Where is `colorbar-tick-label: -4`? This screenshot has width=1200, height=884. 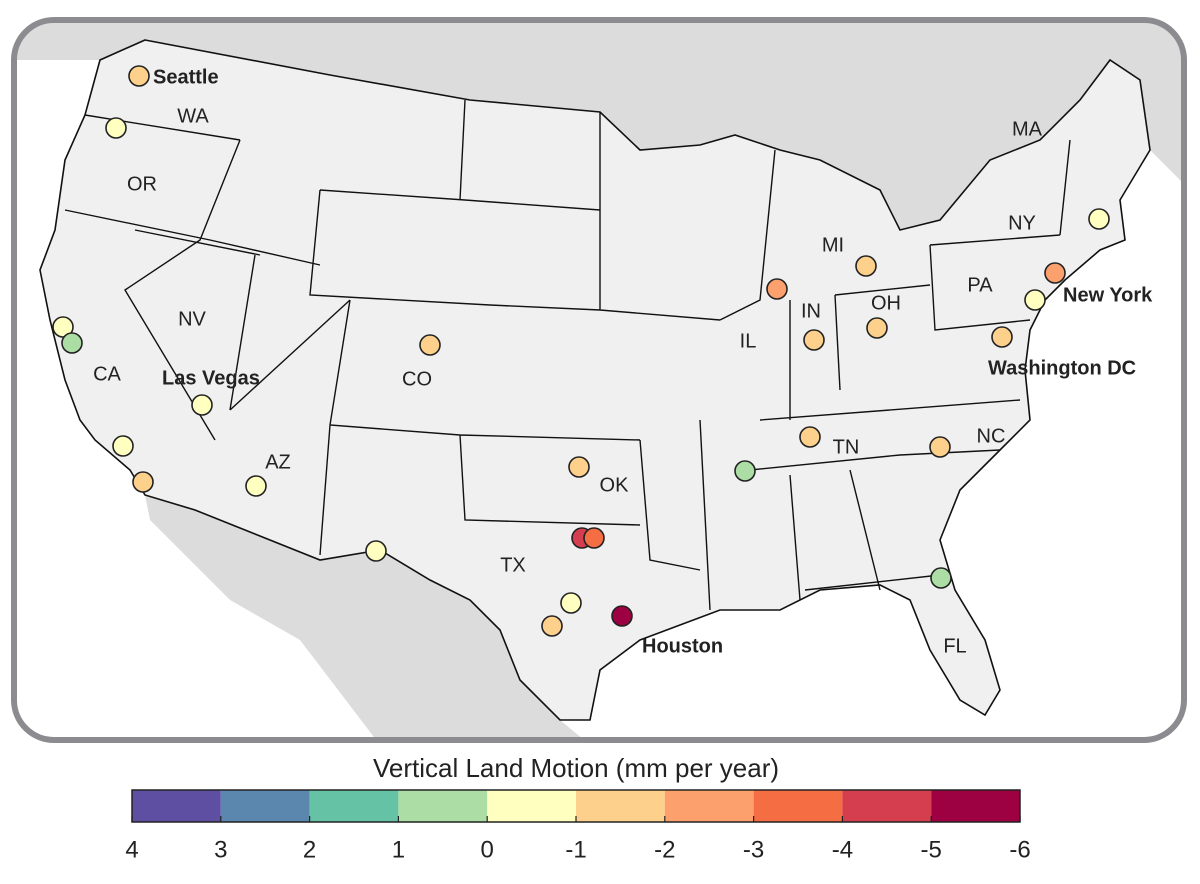 colorbar-tick-label: -4 is located at coordinates (842, 849).